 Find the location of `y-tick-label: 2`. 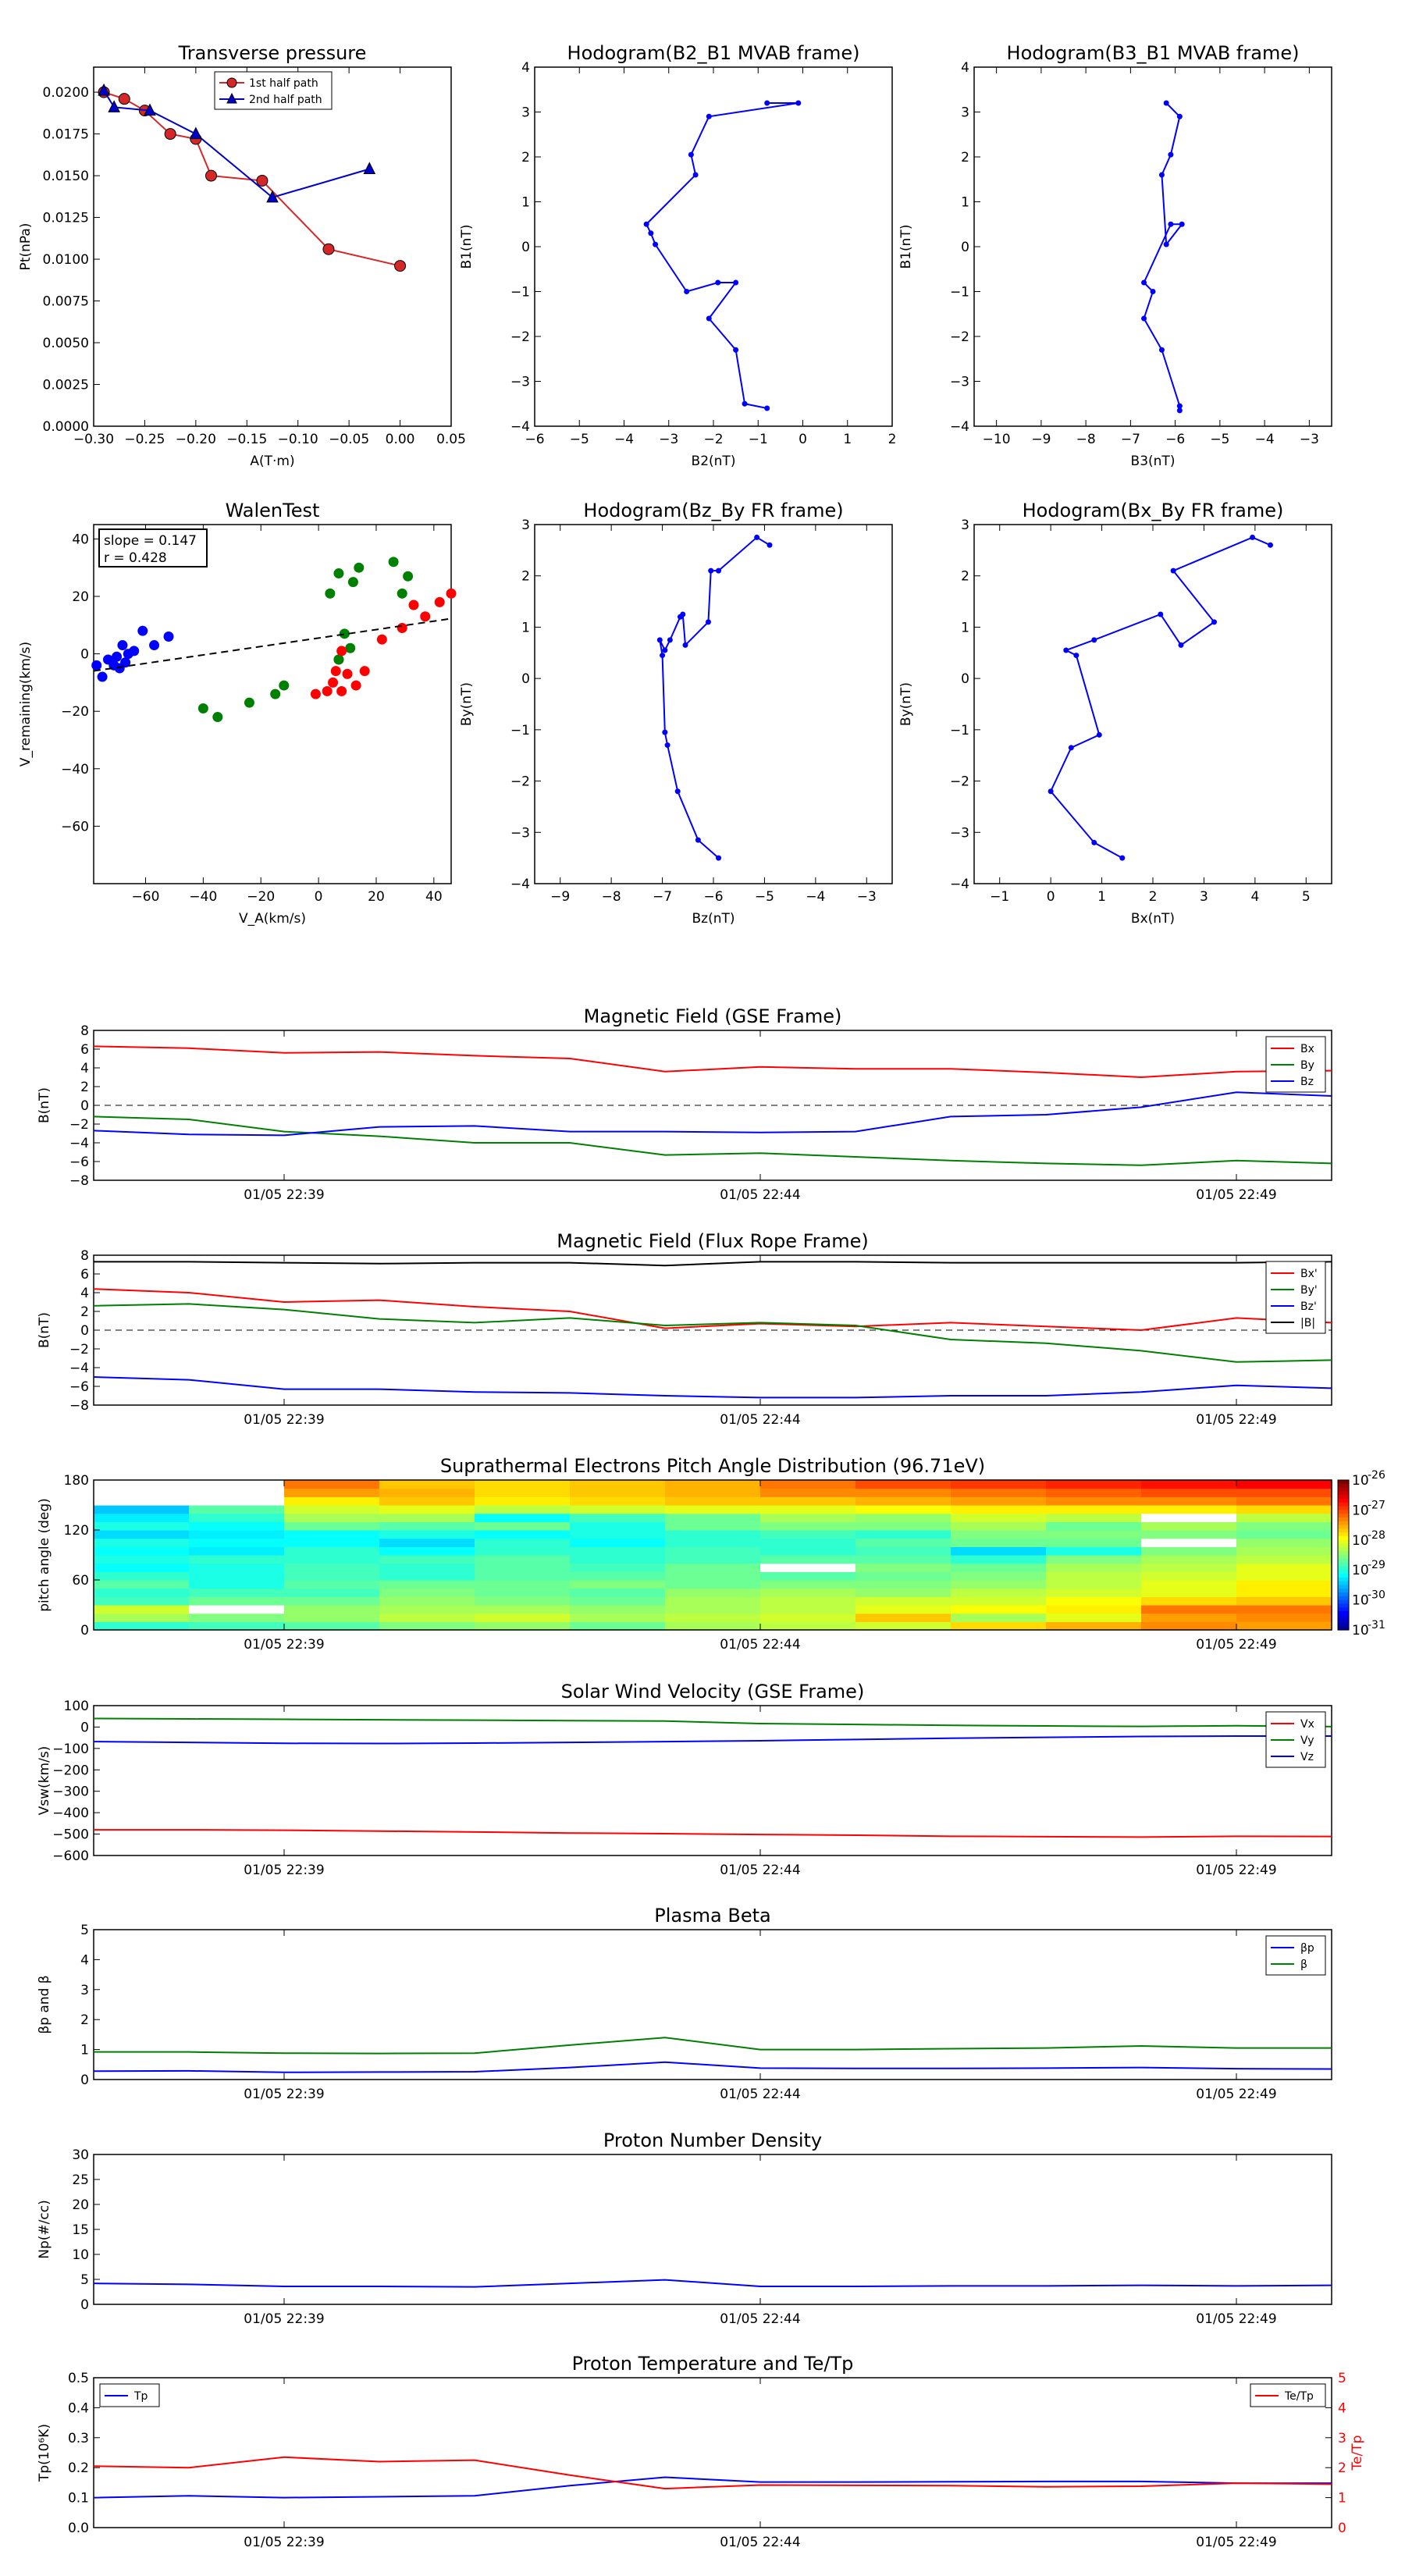

y-tick-label: 2 is located at coordinates (85, 1087).